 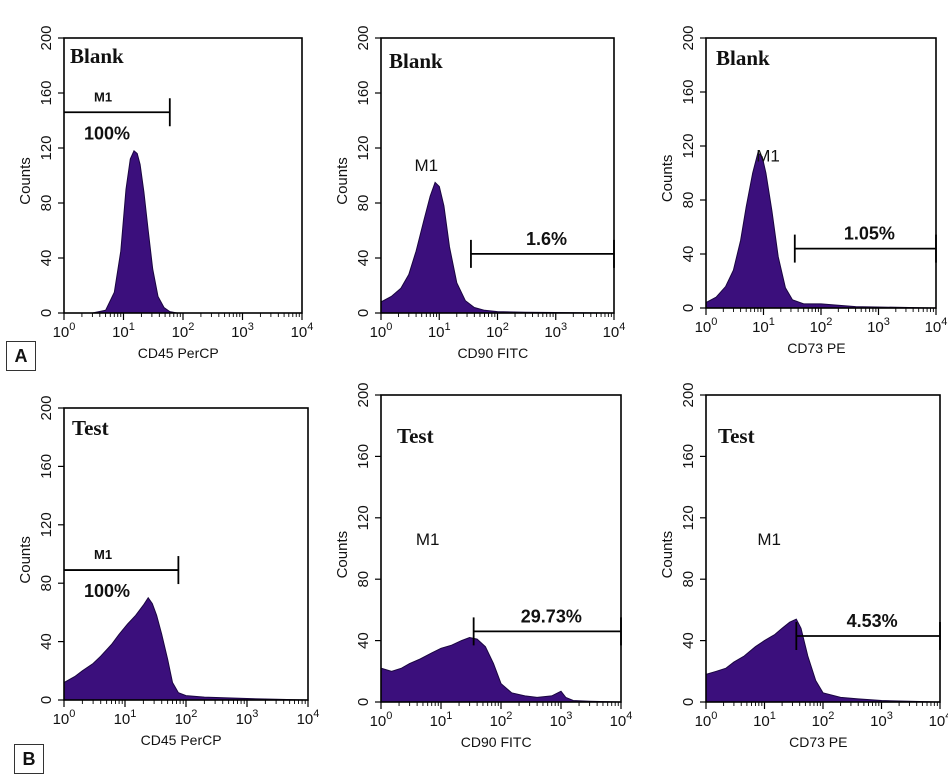 I want to click on panel-label-b: B, so click(x=29, y=759).